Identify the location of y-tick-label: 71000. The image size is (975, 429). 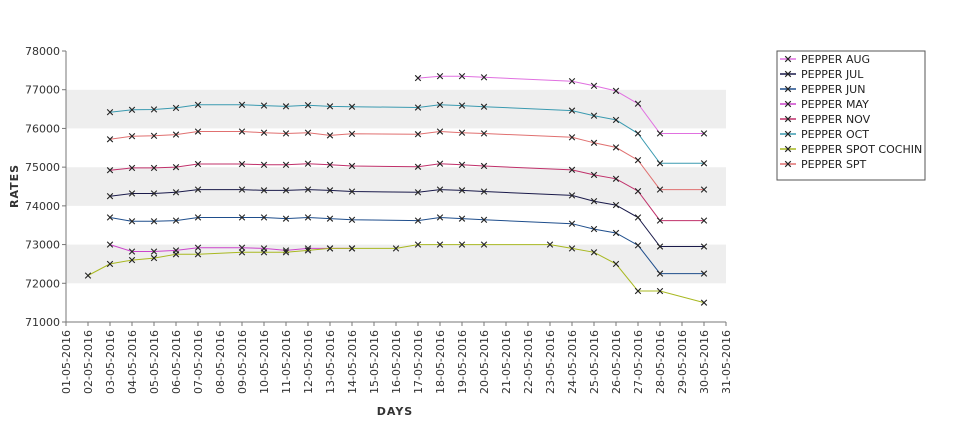
(42, 322).